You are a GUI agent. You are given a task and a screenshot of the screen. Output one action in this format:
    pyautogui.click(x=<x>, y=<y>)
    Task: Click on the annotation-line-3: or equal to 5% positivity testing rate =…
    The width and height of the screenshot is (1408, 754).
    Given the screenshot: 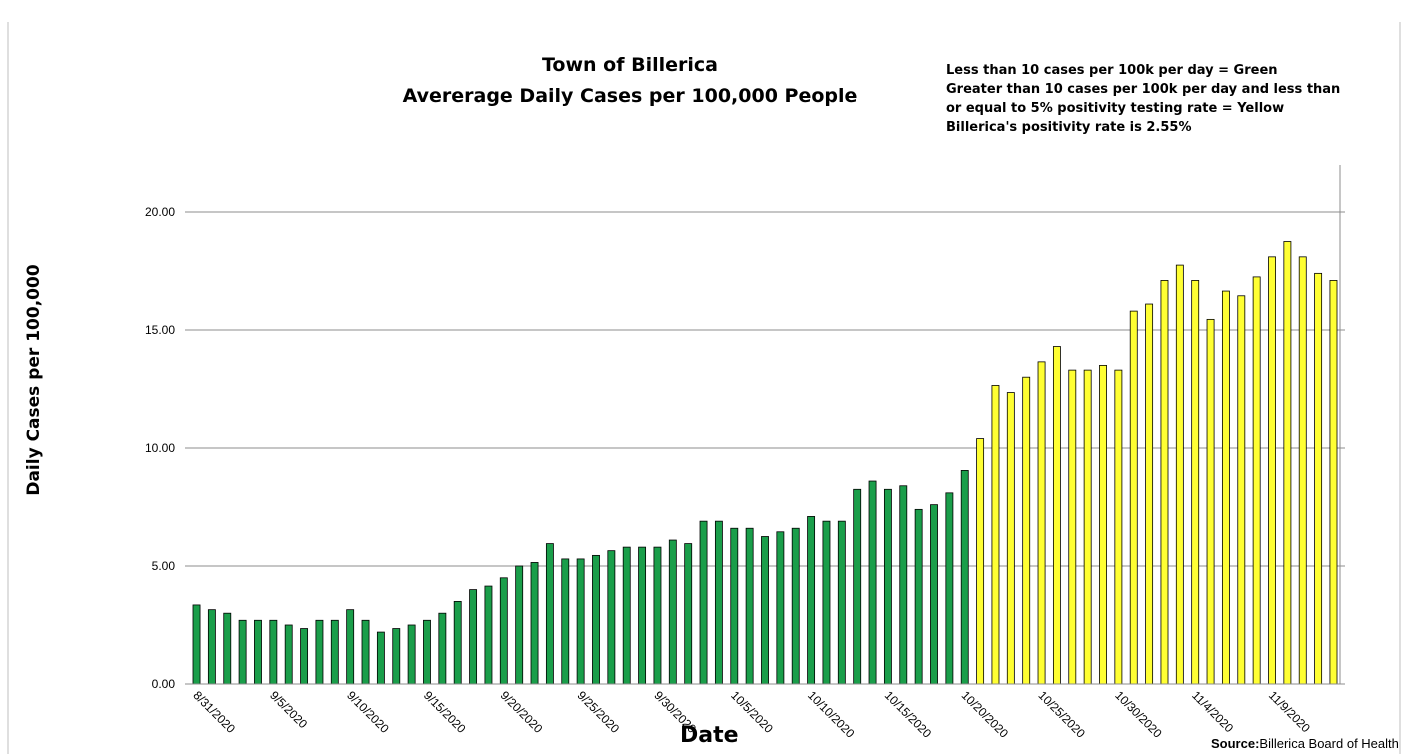 What is the action you would take?
    pyautogui.click(x=1115, y=108)
    